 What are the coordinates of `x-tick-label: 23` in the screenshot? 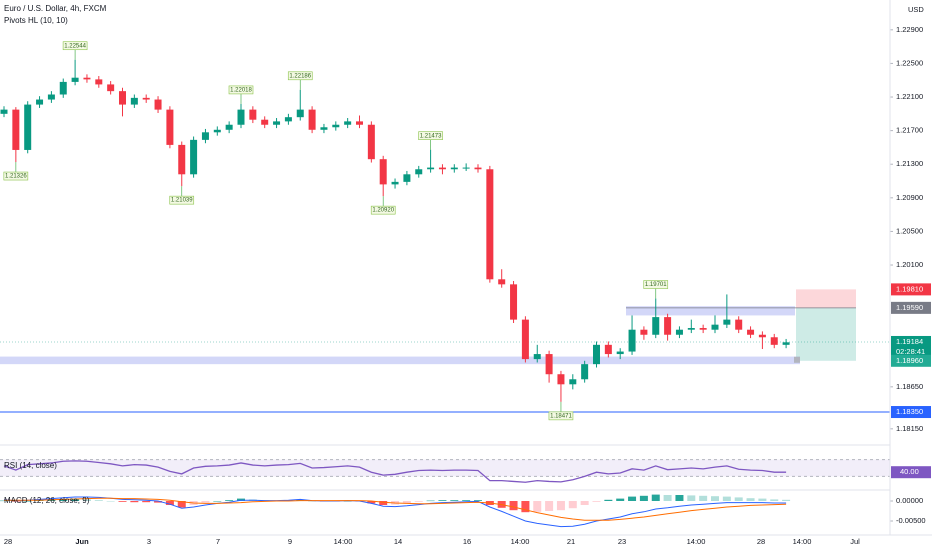 It's located at (622, 541).